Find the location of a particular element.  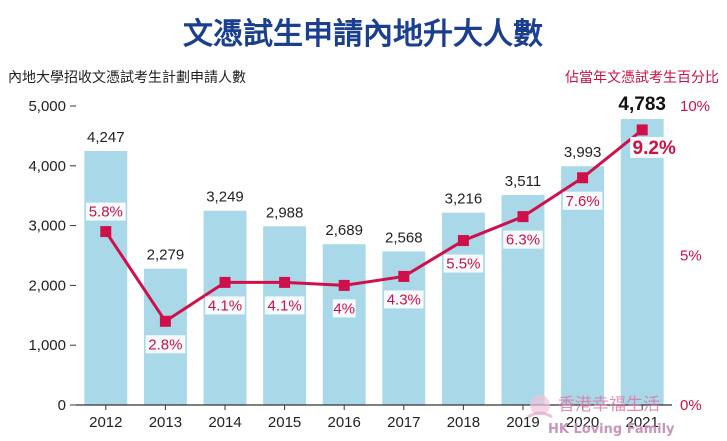

x-tick-label: 2021 is located at coordinates (642, 422).